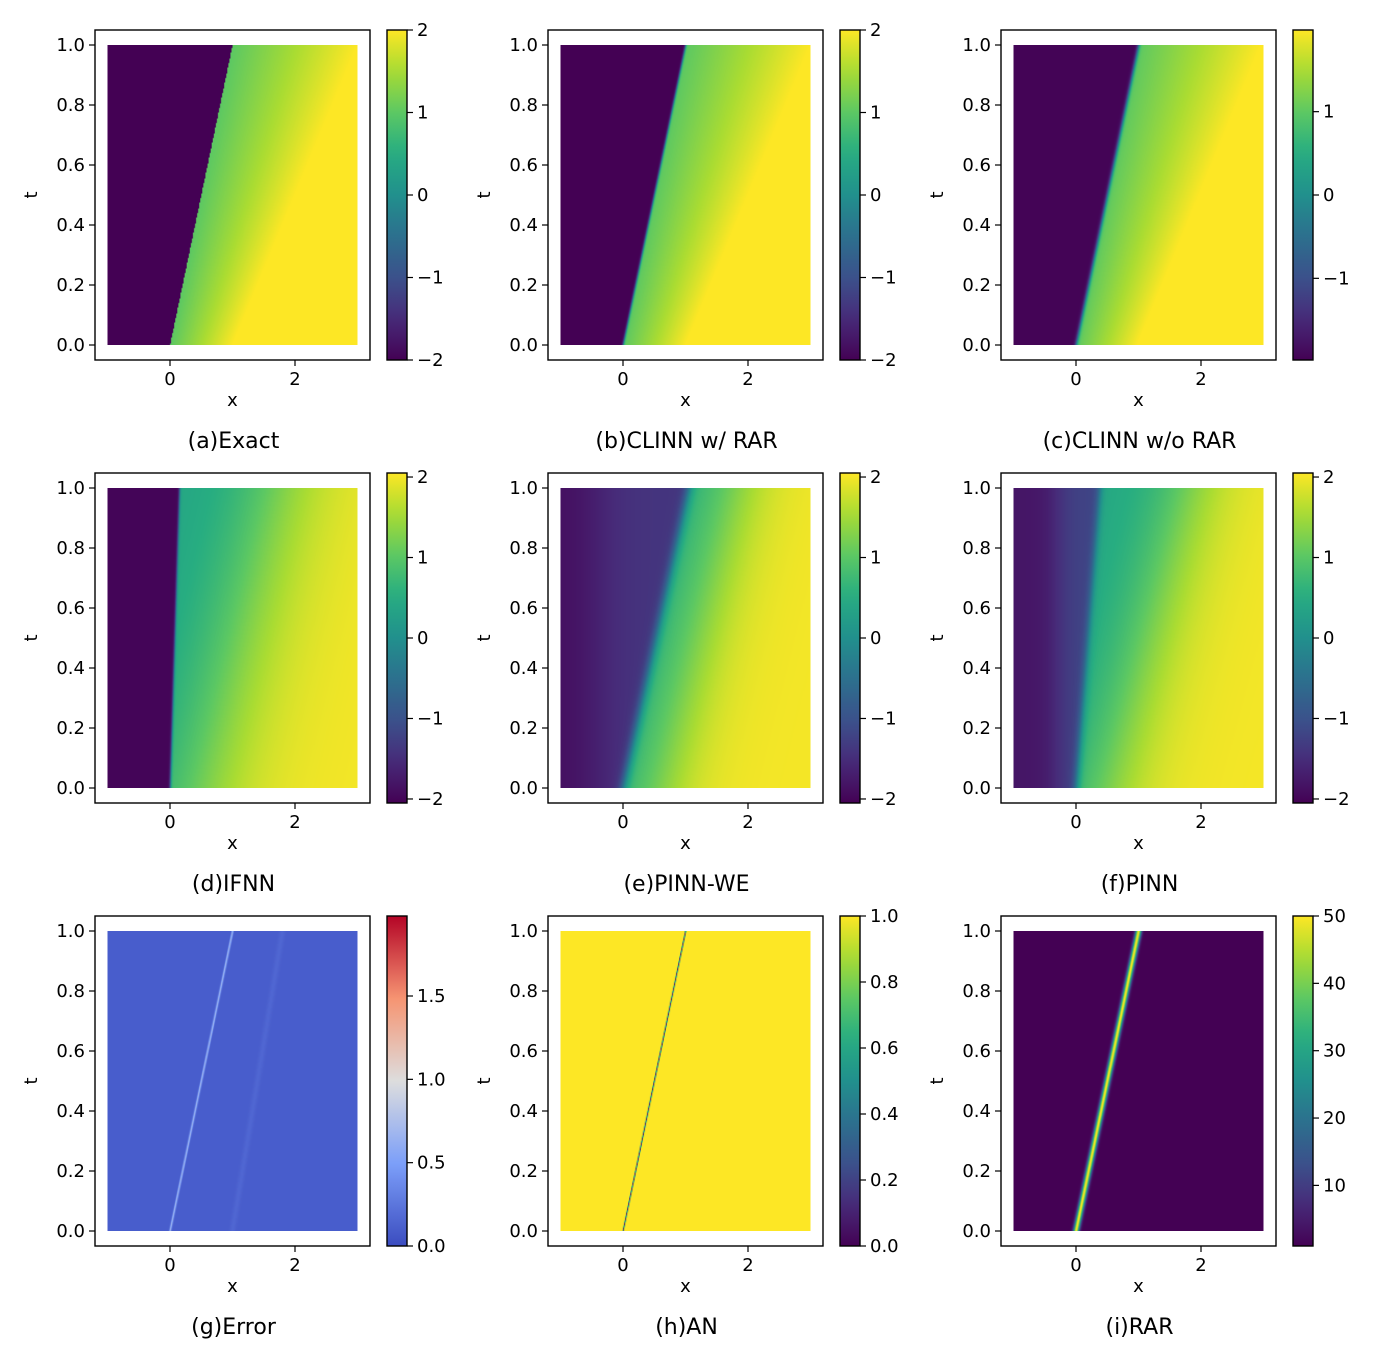 The width and height of the screenshot is (1380, 1350). Describe the element at coordinates (431, 1163) in the screenshot. I see `colorbar-tick-label: 0.5` at that location.